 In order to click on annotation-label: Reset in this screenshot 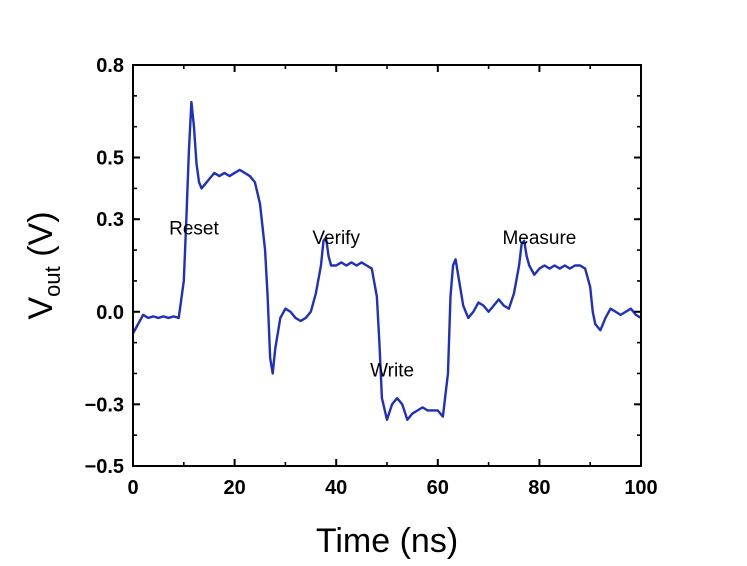, I will do `click(194, 229)`.